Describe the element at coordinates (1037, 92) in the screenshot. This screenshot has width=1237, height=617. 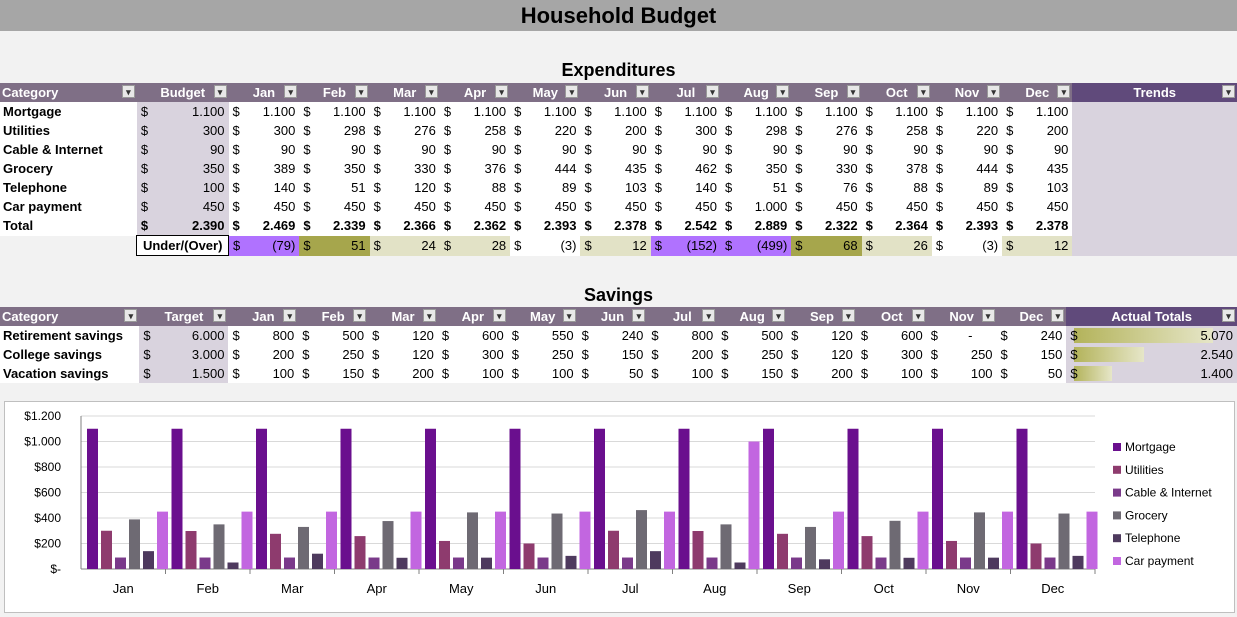
I see `column-header-dec: Dec ▾` at that location.